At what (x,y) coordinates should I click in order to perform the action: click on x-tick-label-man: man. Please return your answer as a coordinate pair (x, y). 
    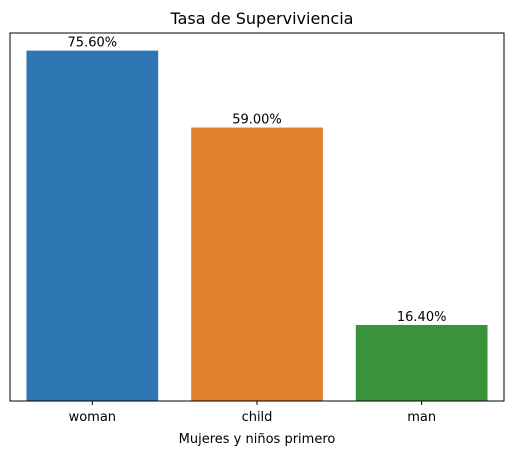
    Looking at the image, I should click on (421, 417).